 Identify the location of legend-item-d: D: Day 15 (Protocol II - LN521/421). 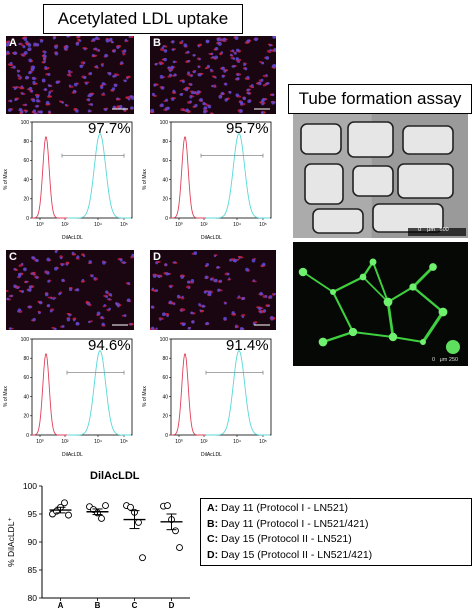
(290, 554).